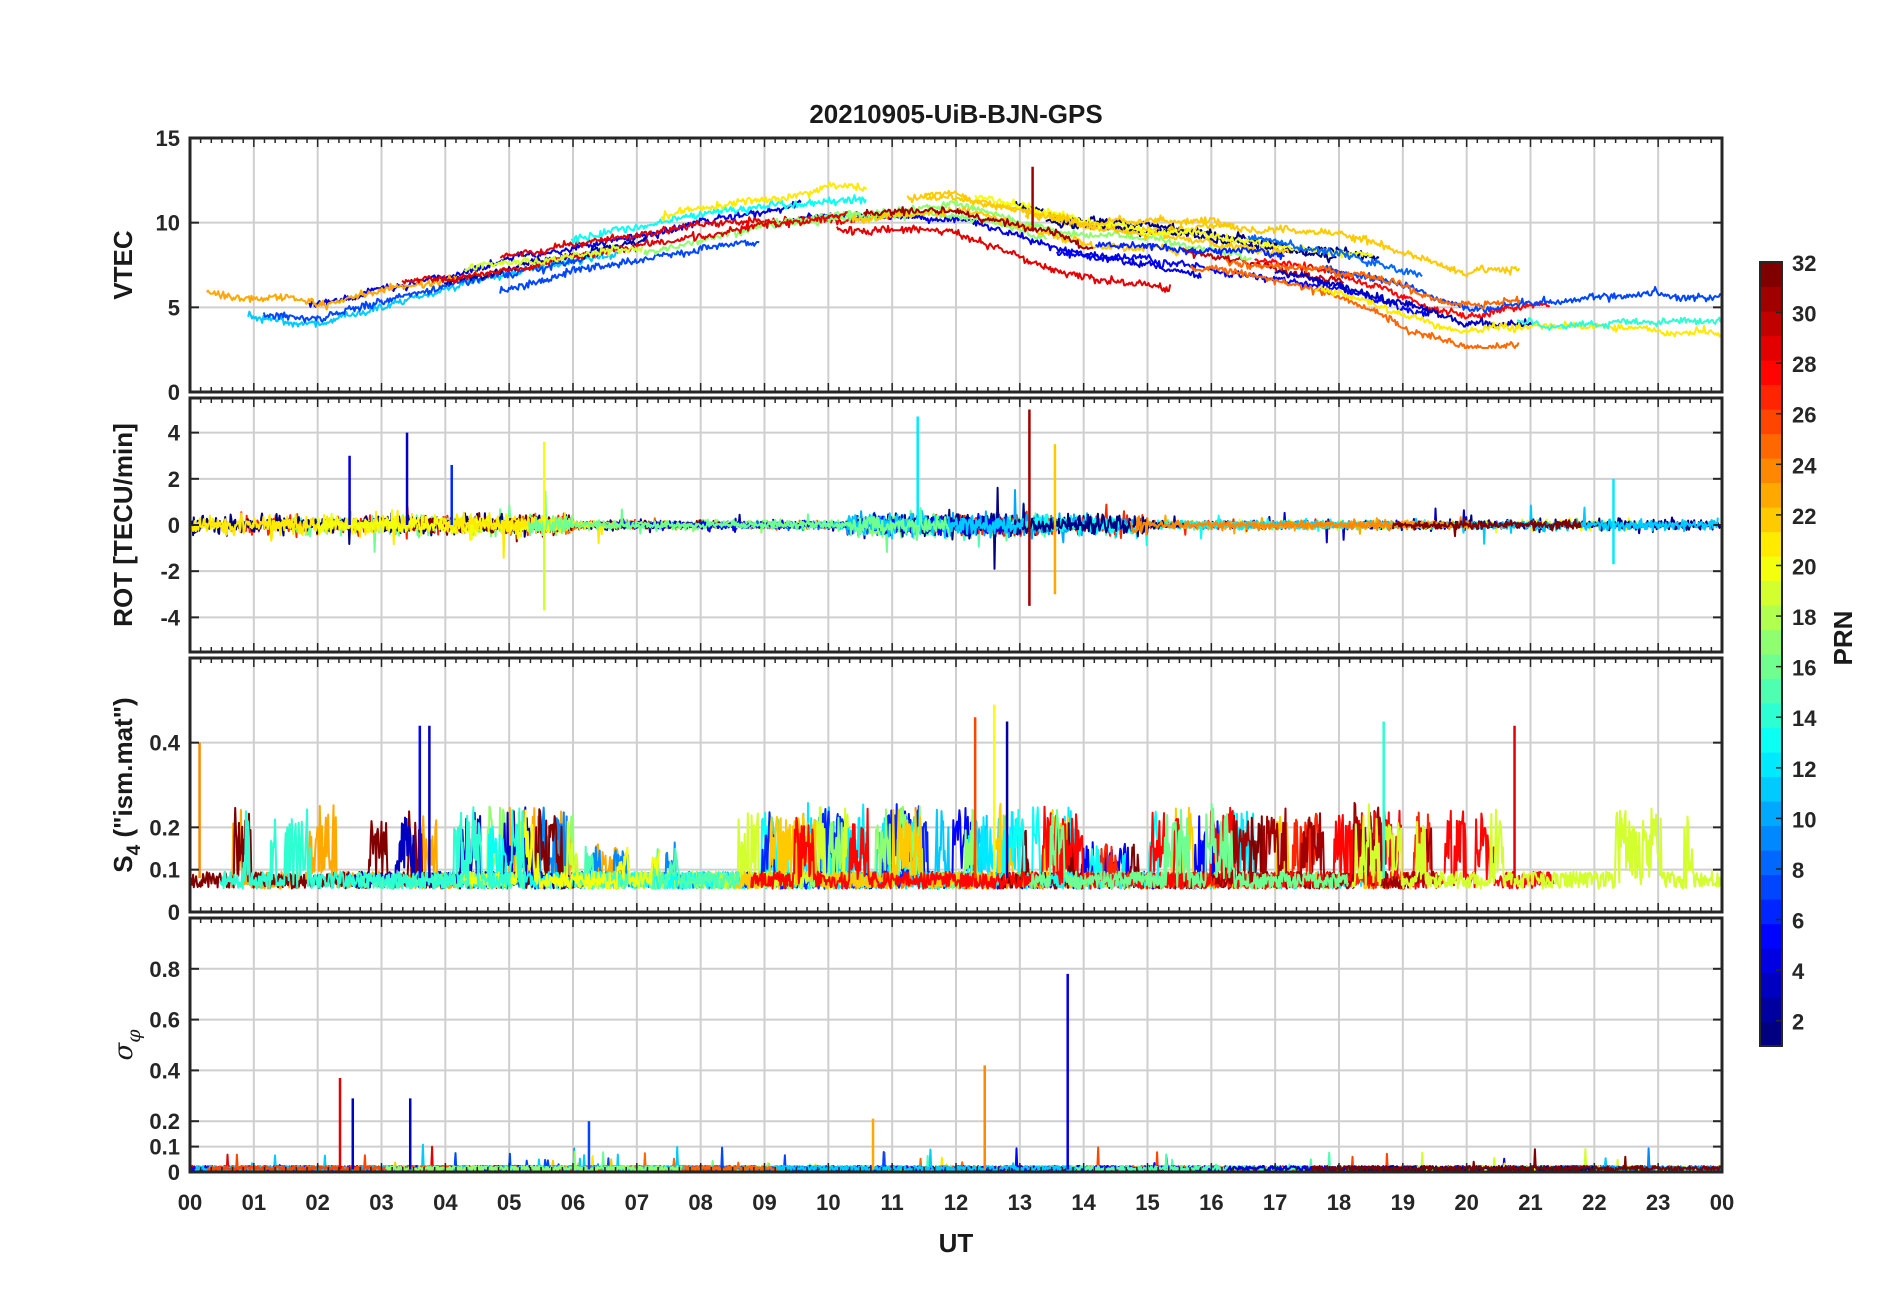  Describe the element at coordinates (956, 1243) in the screenshot. I see `x-axis-label: UT` at that location.